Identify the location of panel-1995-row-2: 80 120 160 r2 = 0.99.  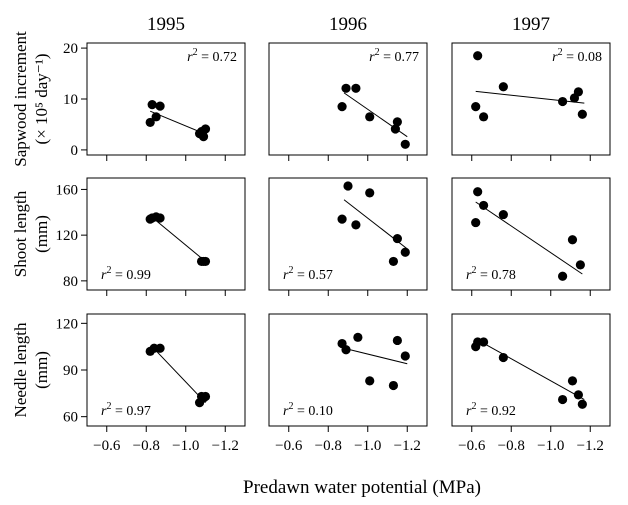
(151, 236).